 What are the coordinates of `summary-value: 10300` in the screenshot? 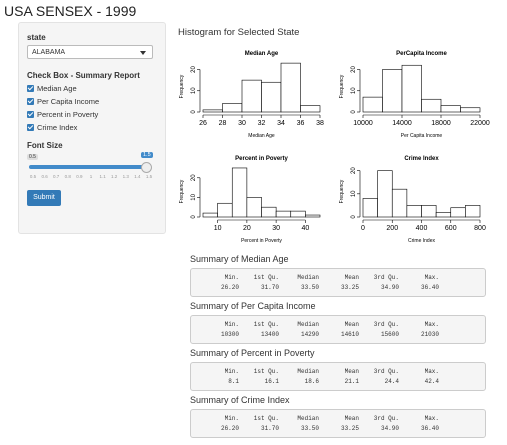 It's located at (229, 334).